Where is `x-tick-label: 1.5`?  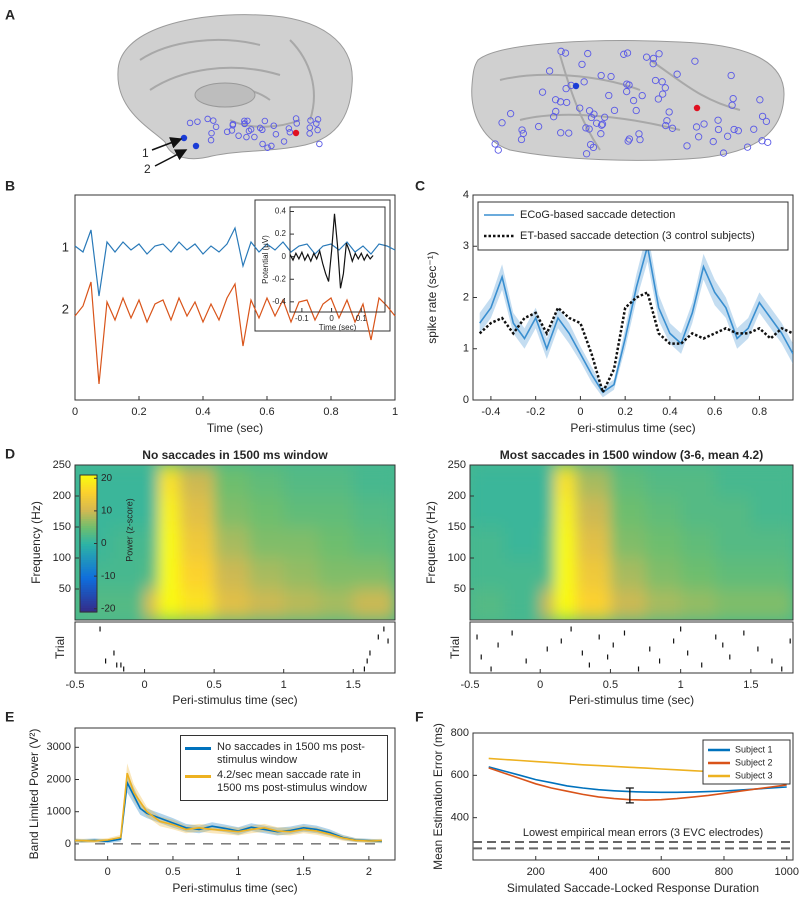
x-tick-label: 1.5 is located at coordinates (750, 685).